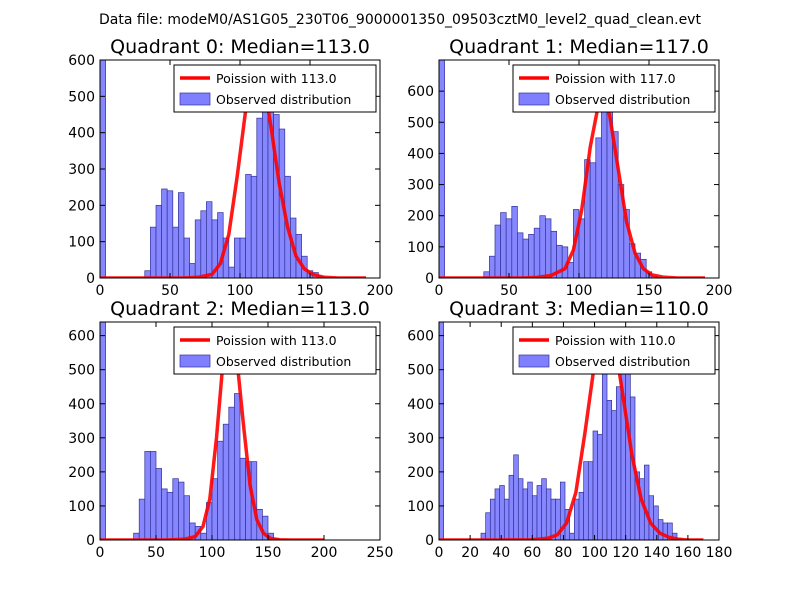  What do you see at coordinates (420, 507) in the screenshot?
I see `y-tick-label: 100` at bounding box center [420, 507].